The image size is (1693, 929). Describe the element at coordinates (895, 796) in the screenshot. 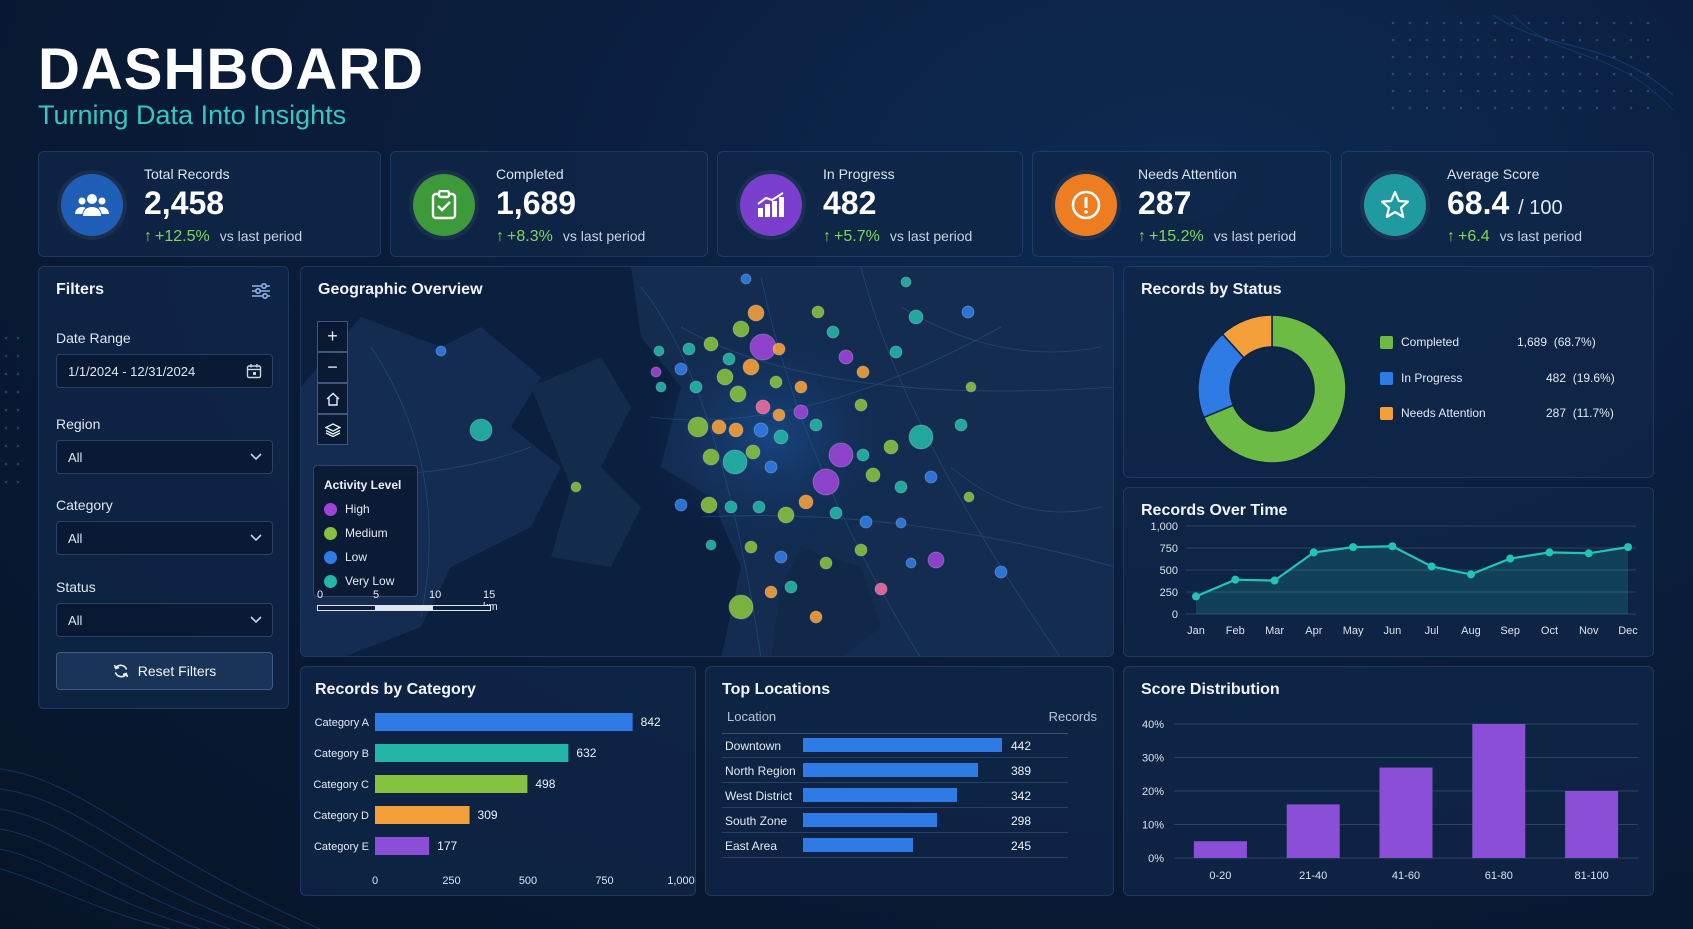

I see `table-row: West District 342` at that location.